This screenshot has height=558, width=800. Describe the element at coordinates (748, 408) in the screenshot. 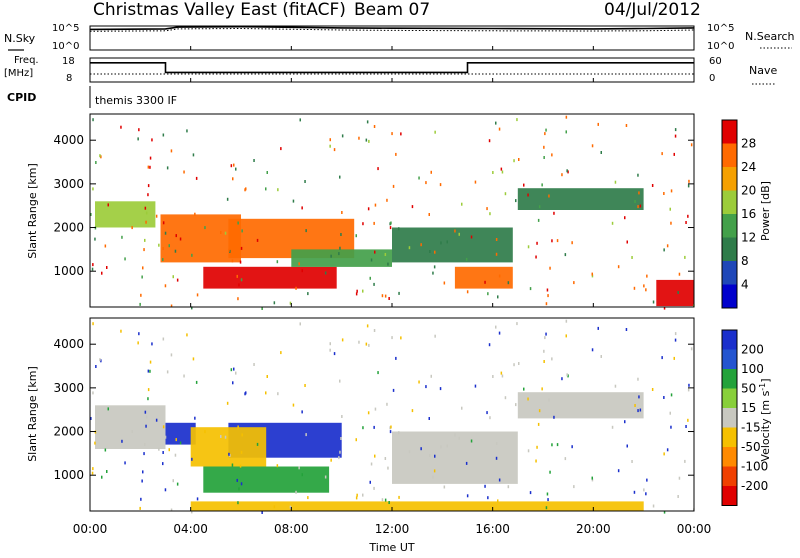

I see `colorbar-tick: 15` at that location.